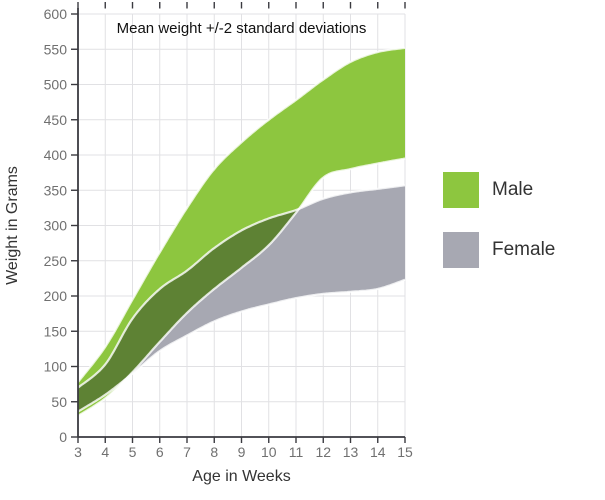  What do you see at coordinates (78, 452) in the screenshot?
I see `x-tick-label: 3` at bounding box center [78, 452].